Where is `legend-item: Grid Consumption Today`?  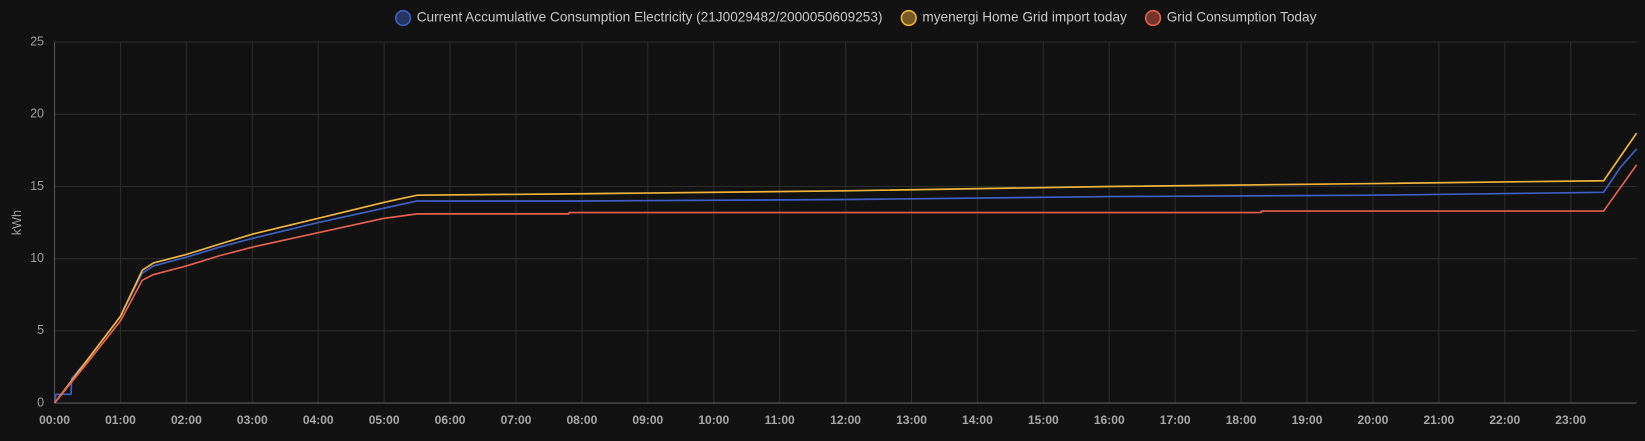
legend-item: Grid Consumption Today is located at coordinates (1230, 18).